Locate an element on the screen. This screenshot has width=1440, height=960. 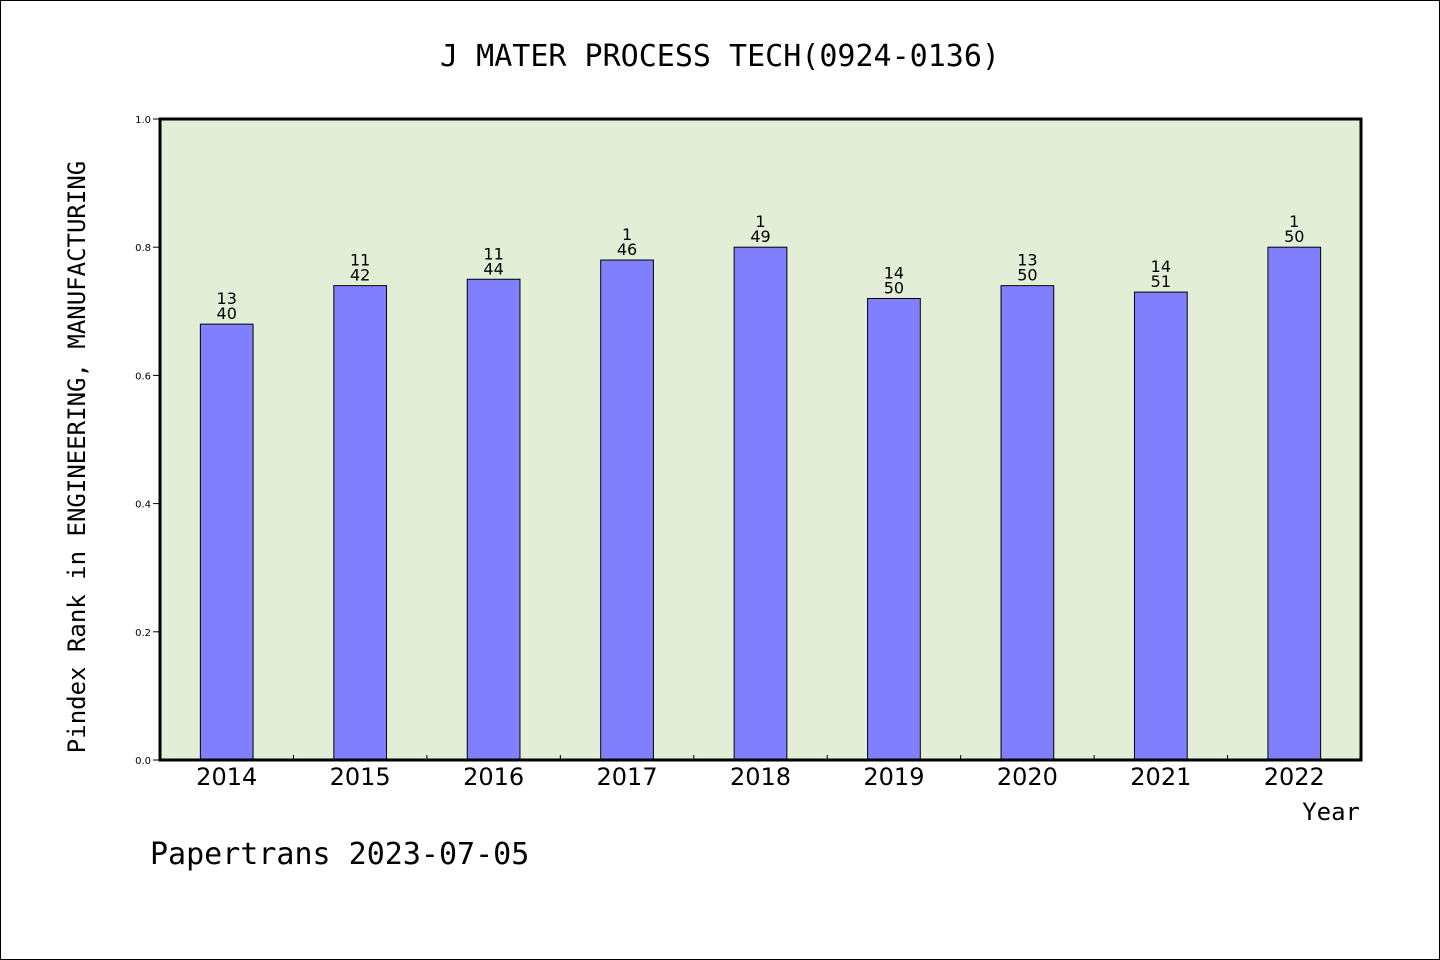
x-axis: 2014 2015 2016 2017 2018 2019 2020 2021 2022 is located at coordinates (760, 773).